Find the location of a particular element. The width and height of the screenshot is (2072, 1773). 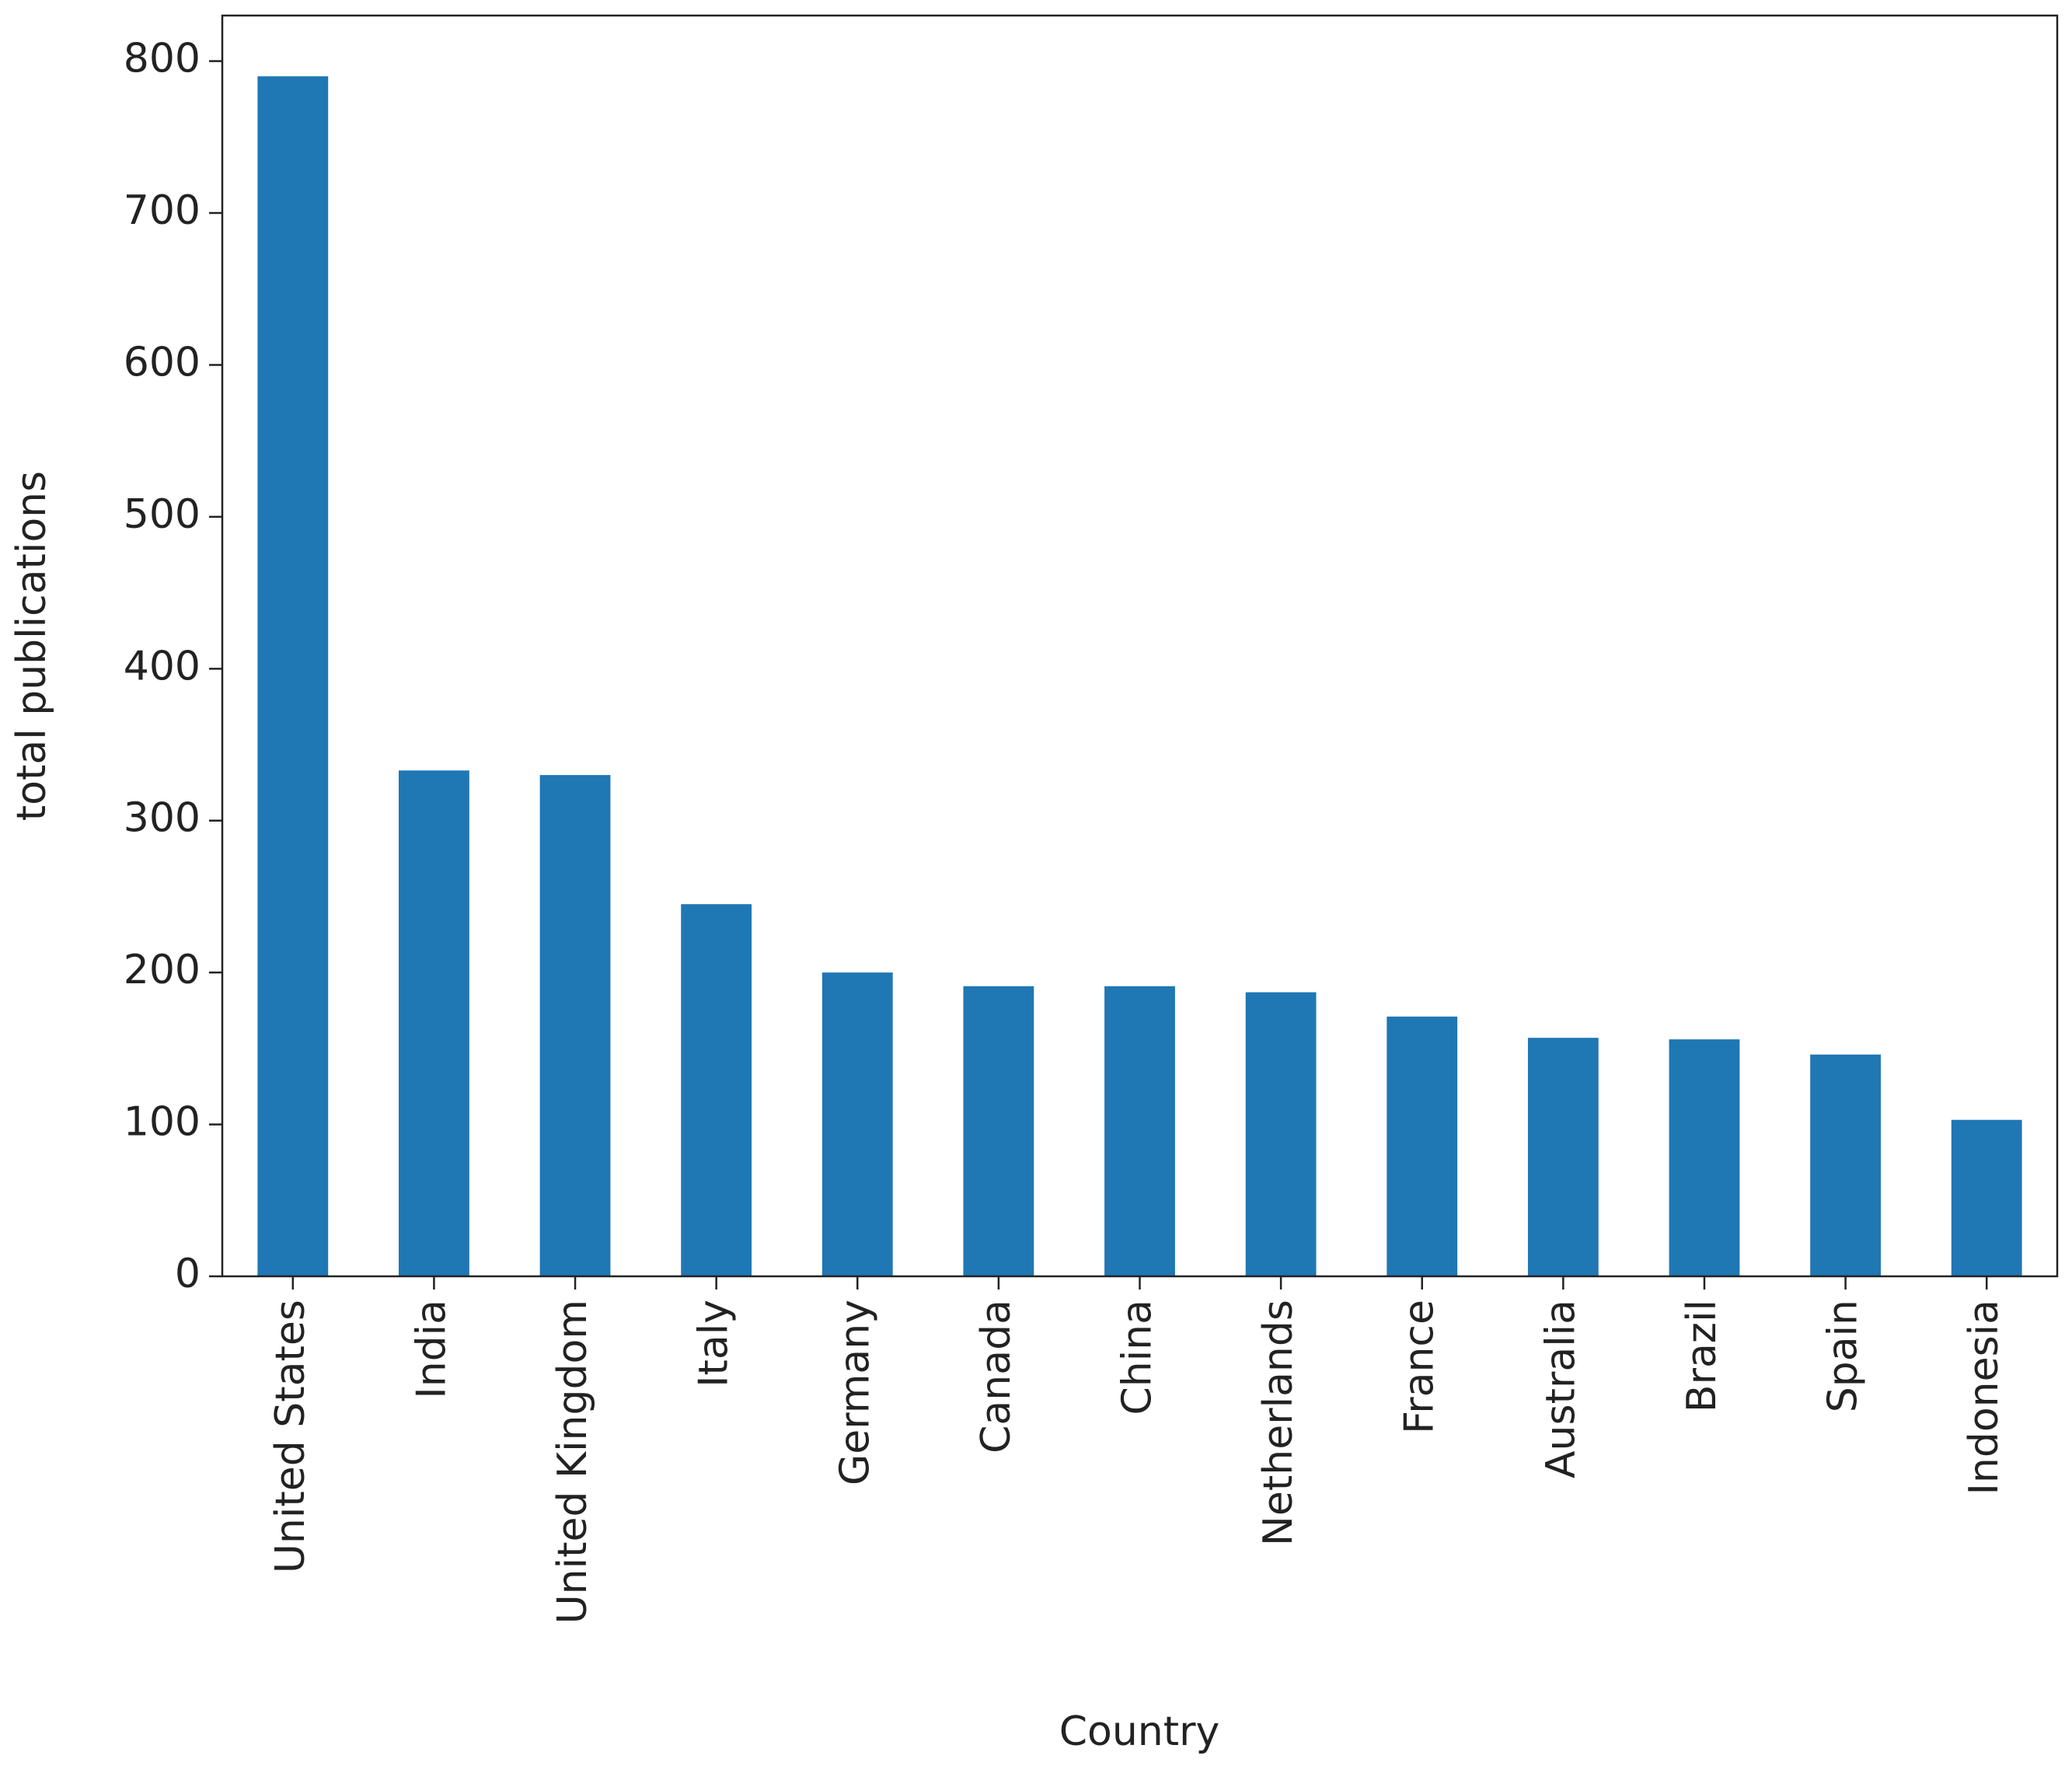

x-tick-label: Spain is located at coordinates (1843, 1356).